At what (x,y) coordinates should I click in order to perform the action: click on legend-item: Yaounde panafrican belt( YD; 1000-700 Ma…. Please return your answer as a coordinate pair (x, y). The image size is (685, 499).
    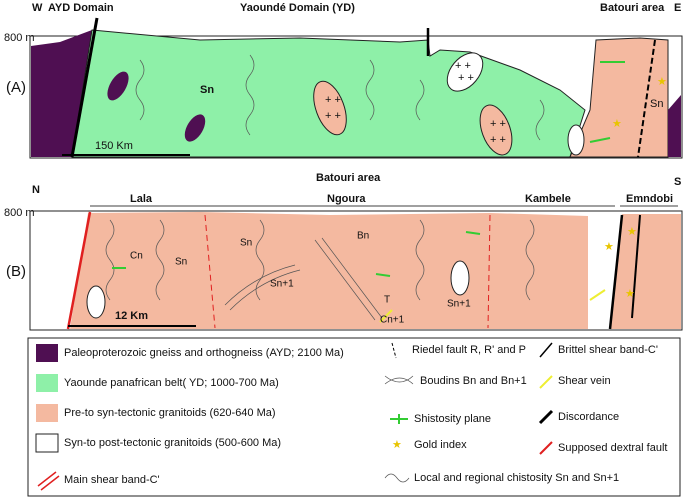
    Looking at the image, I should click on (171, 383).